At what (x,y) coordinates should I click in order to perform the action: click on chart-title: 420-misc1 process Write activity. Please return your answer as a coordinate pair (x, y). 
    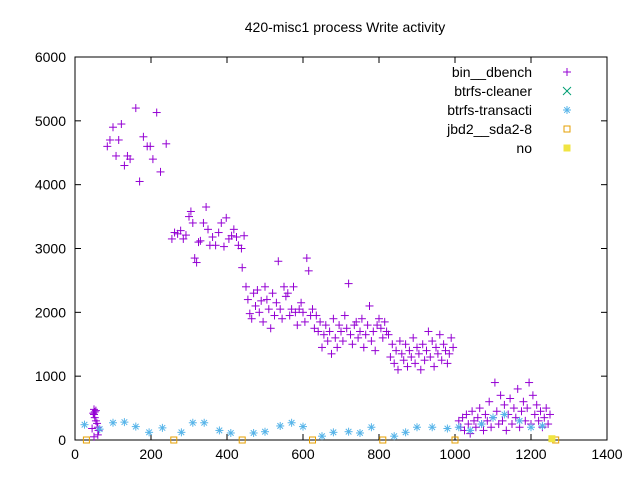
    Looking at the image, I should click on (345, 27).